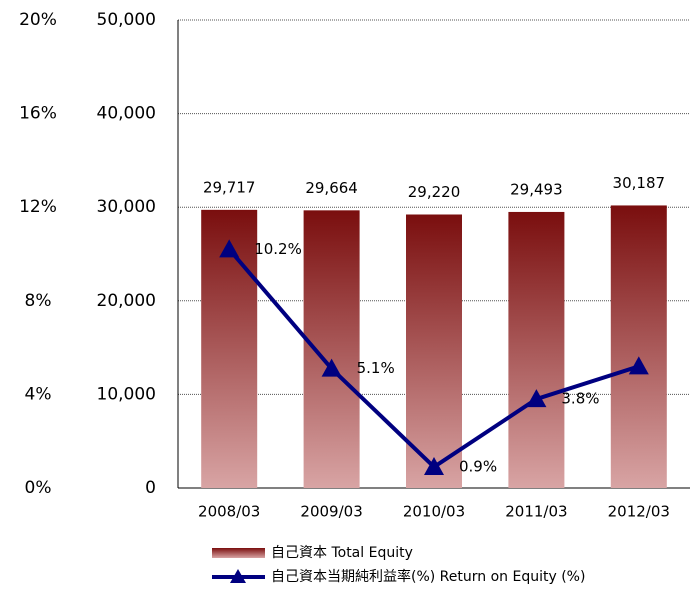 The width and height of the screenshot is (693, 592). Describe the element at coordinates (126, 301) in the screenshot. I see `y-tick-label: 20,000` at that location.